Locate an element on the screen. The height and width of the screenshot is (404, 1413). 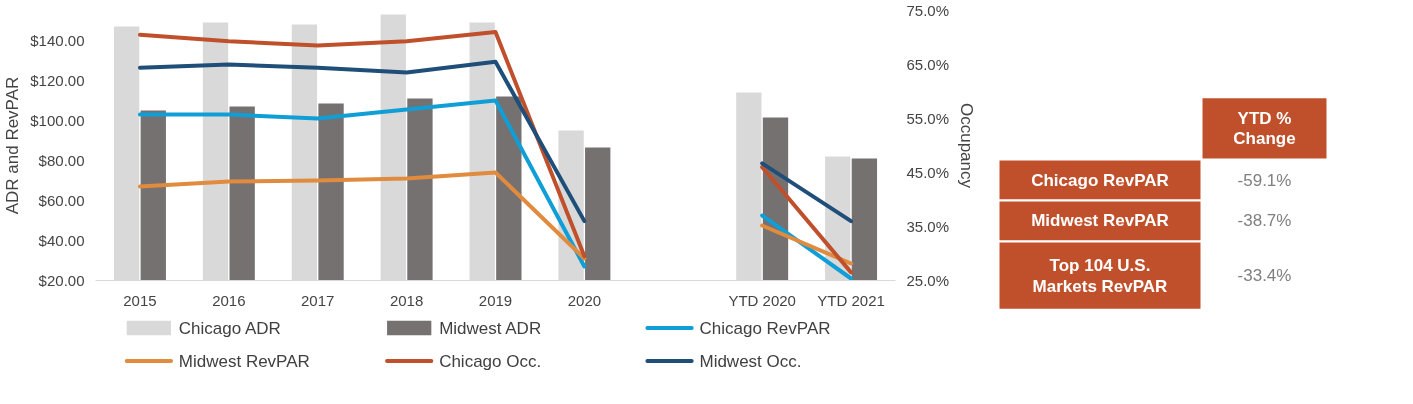
y-tick-label: $20.00 is located at coordinates (61, 280).